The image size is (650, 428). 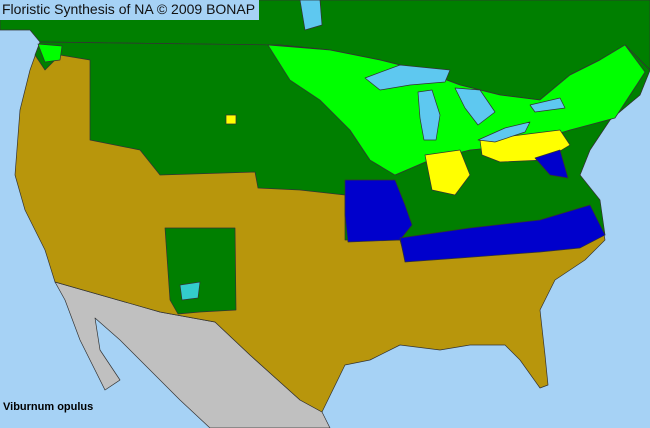 What do you see at coordinates (378, 211) in the screenshot?
I see `region-missouri` at bounding box center [378, 211].